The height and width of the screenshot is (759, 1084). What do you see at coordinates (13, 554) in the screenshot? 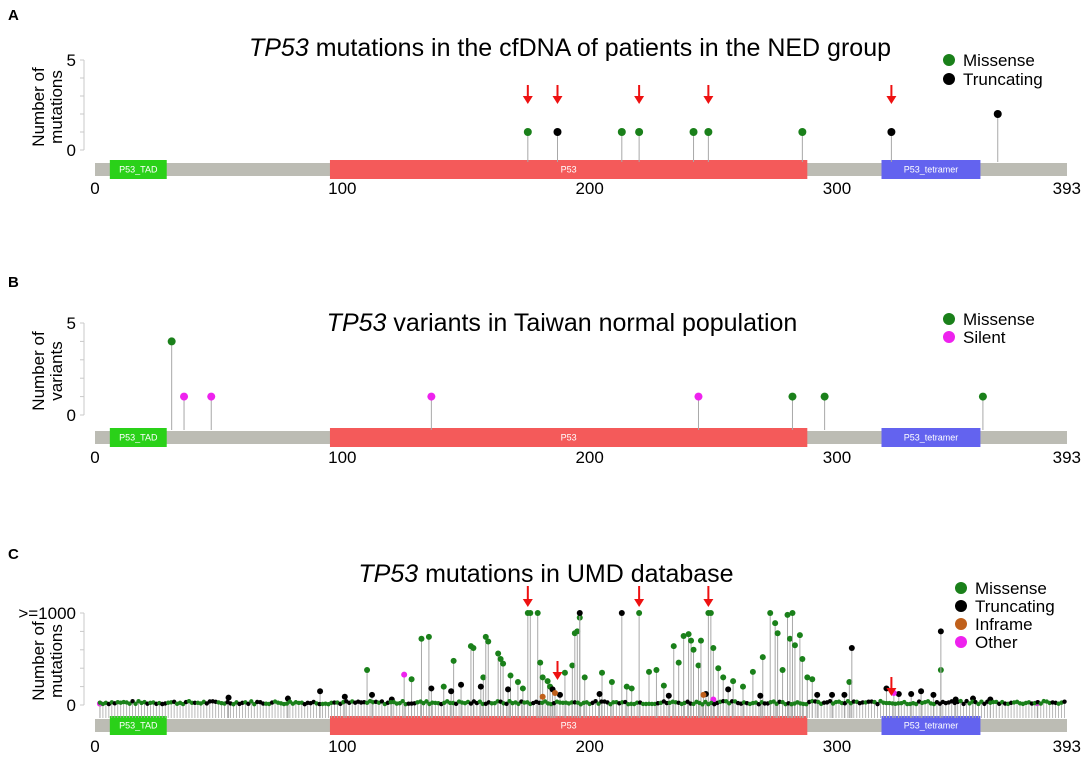
I see `panel-label: C` at bounding box center [13, 554].